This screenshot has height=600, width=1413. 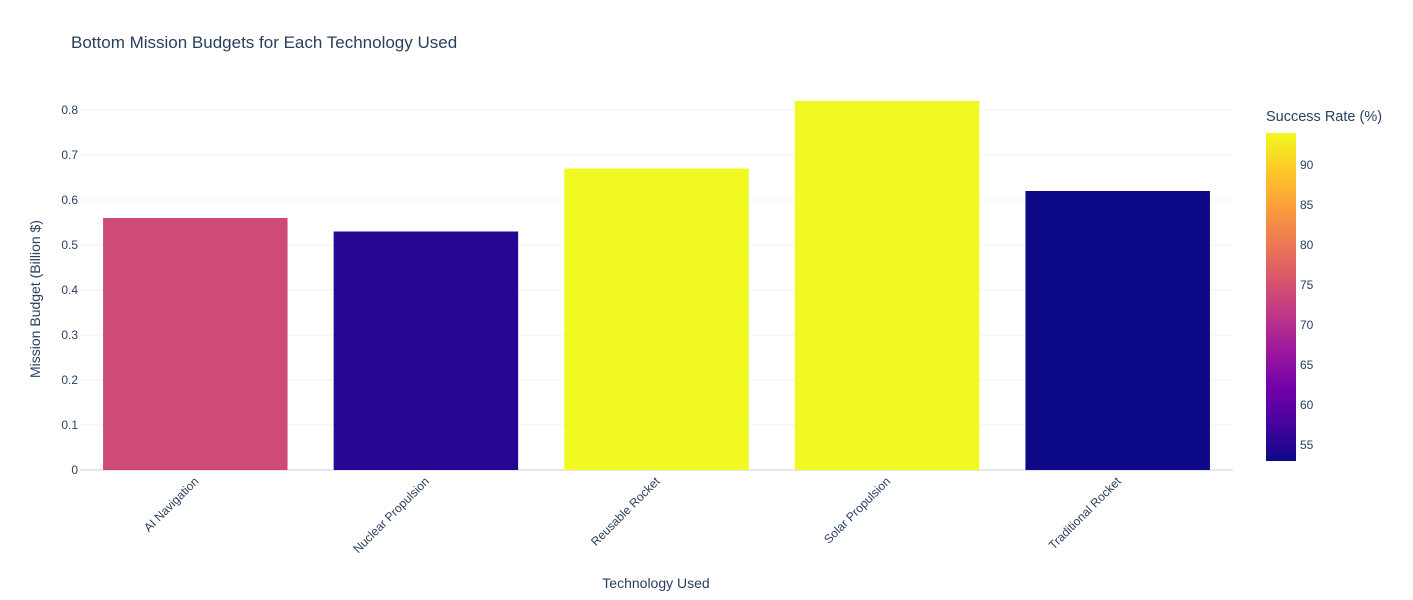 What do you see at coordinates (69, 380) in the screenshot?
I see `y-tick-label: 0.2` at bounding box center [69, 380].